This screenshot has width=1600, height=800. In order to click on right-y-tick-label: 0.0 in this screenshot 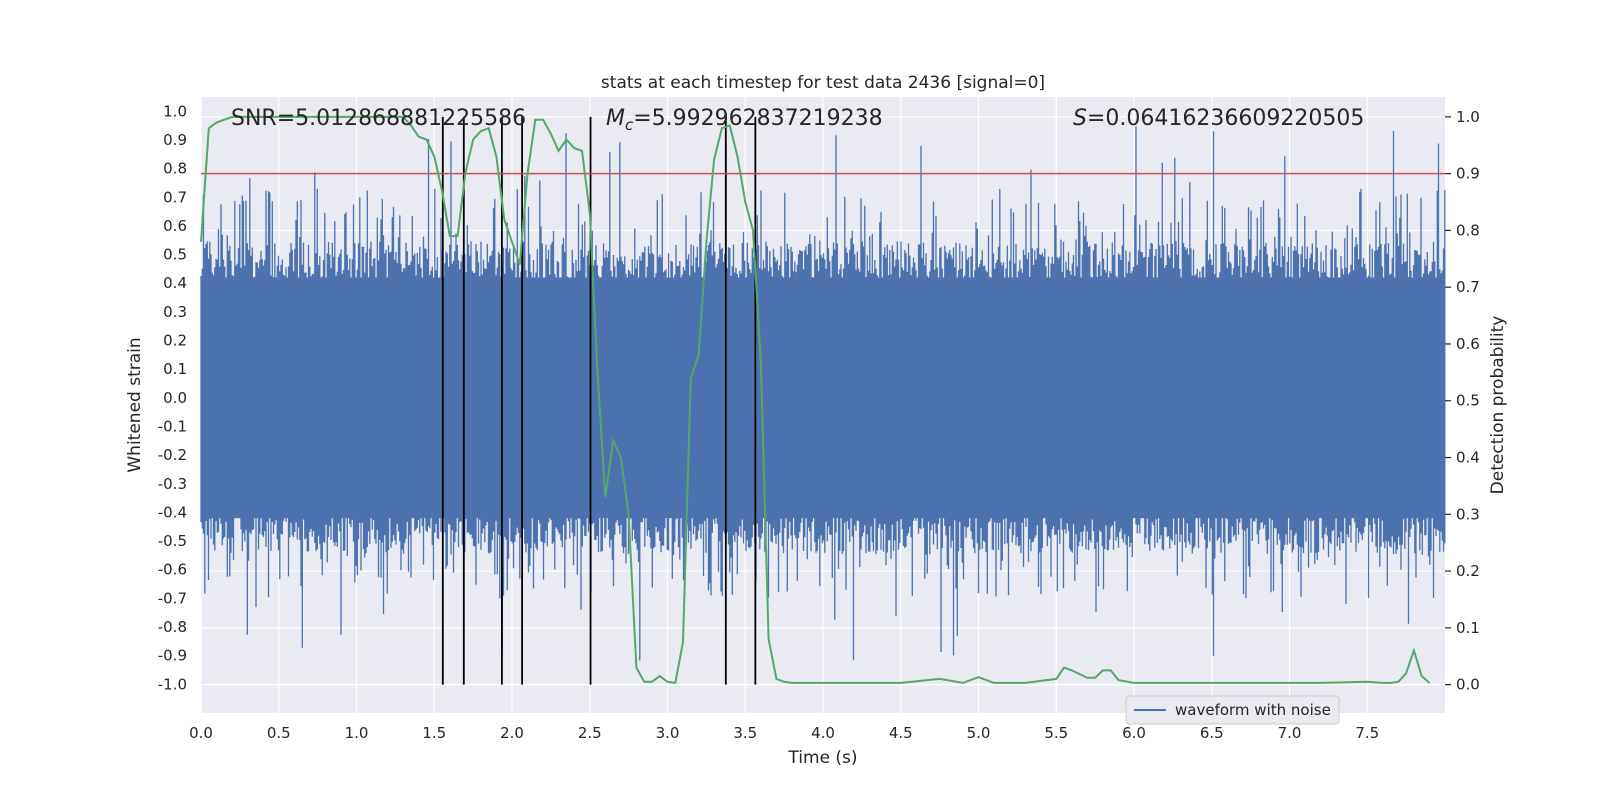, I will do `click(1468, 685)`.